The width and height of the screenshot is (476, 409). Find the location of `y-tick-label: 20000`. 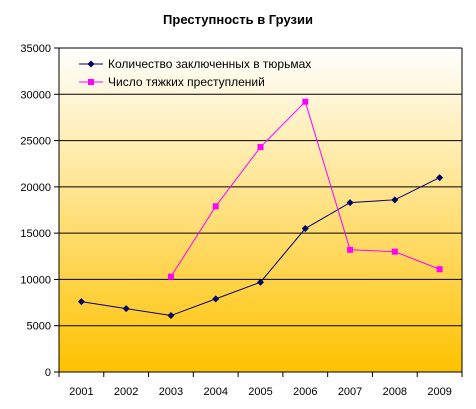

y-tick-label: 20000 is located at coordinates (35, 188).